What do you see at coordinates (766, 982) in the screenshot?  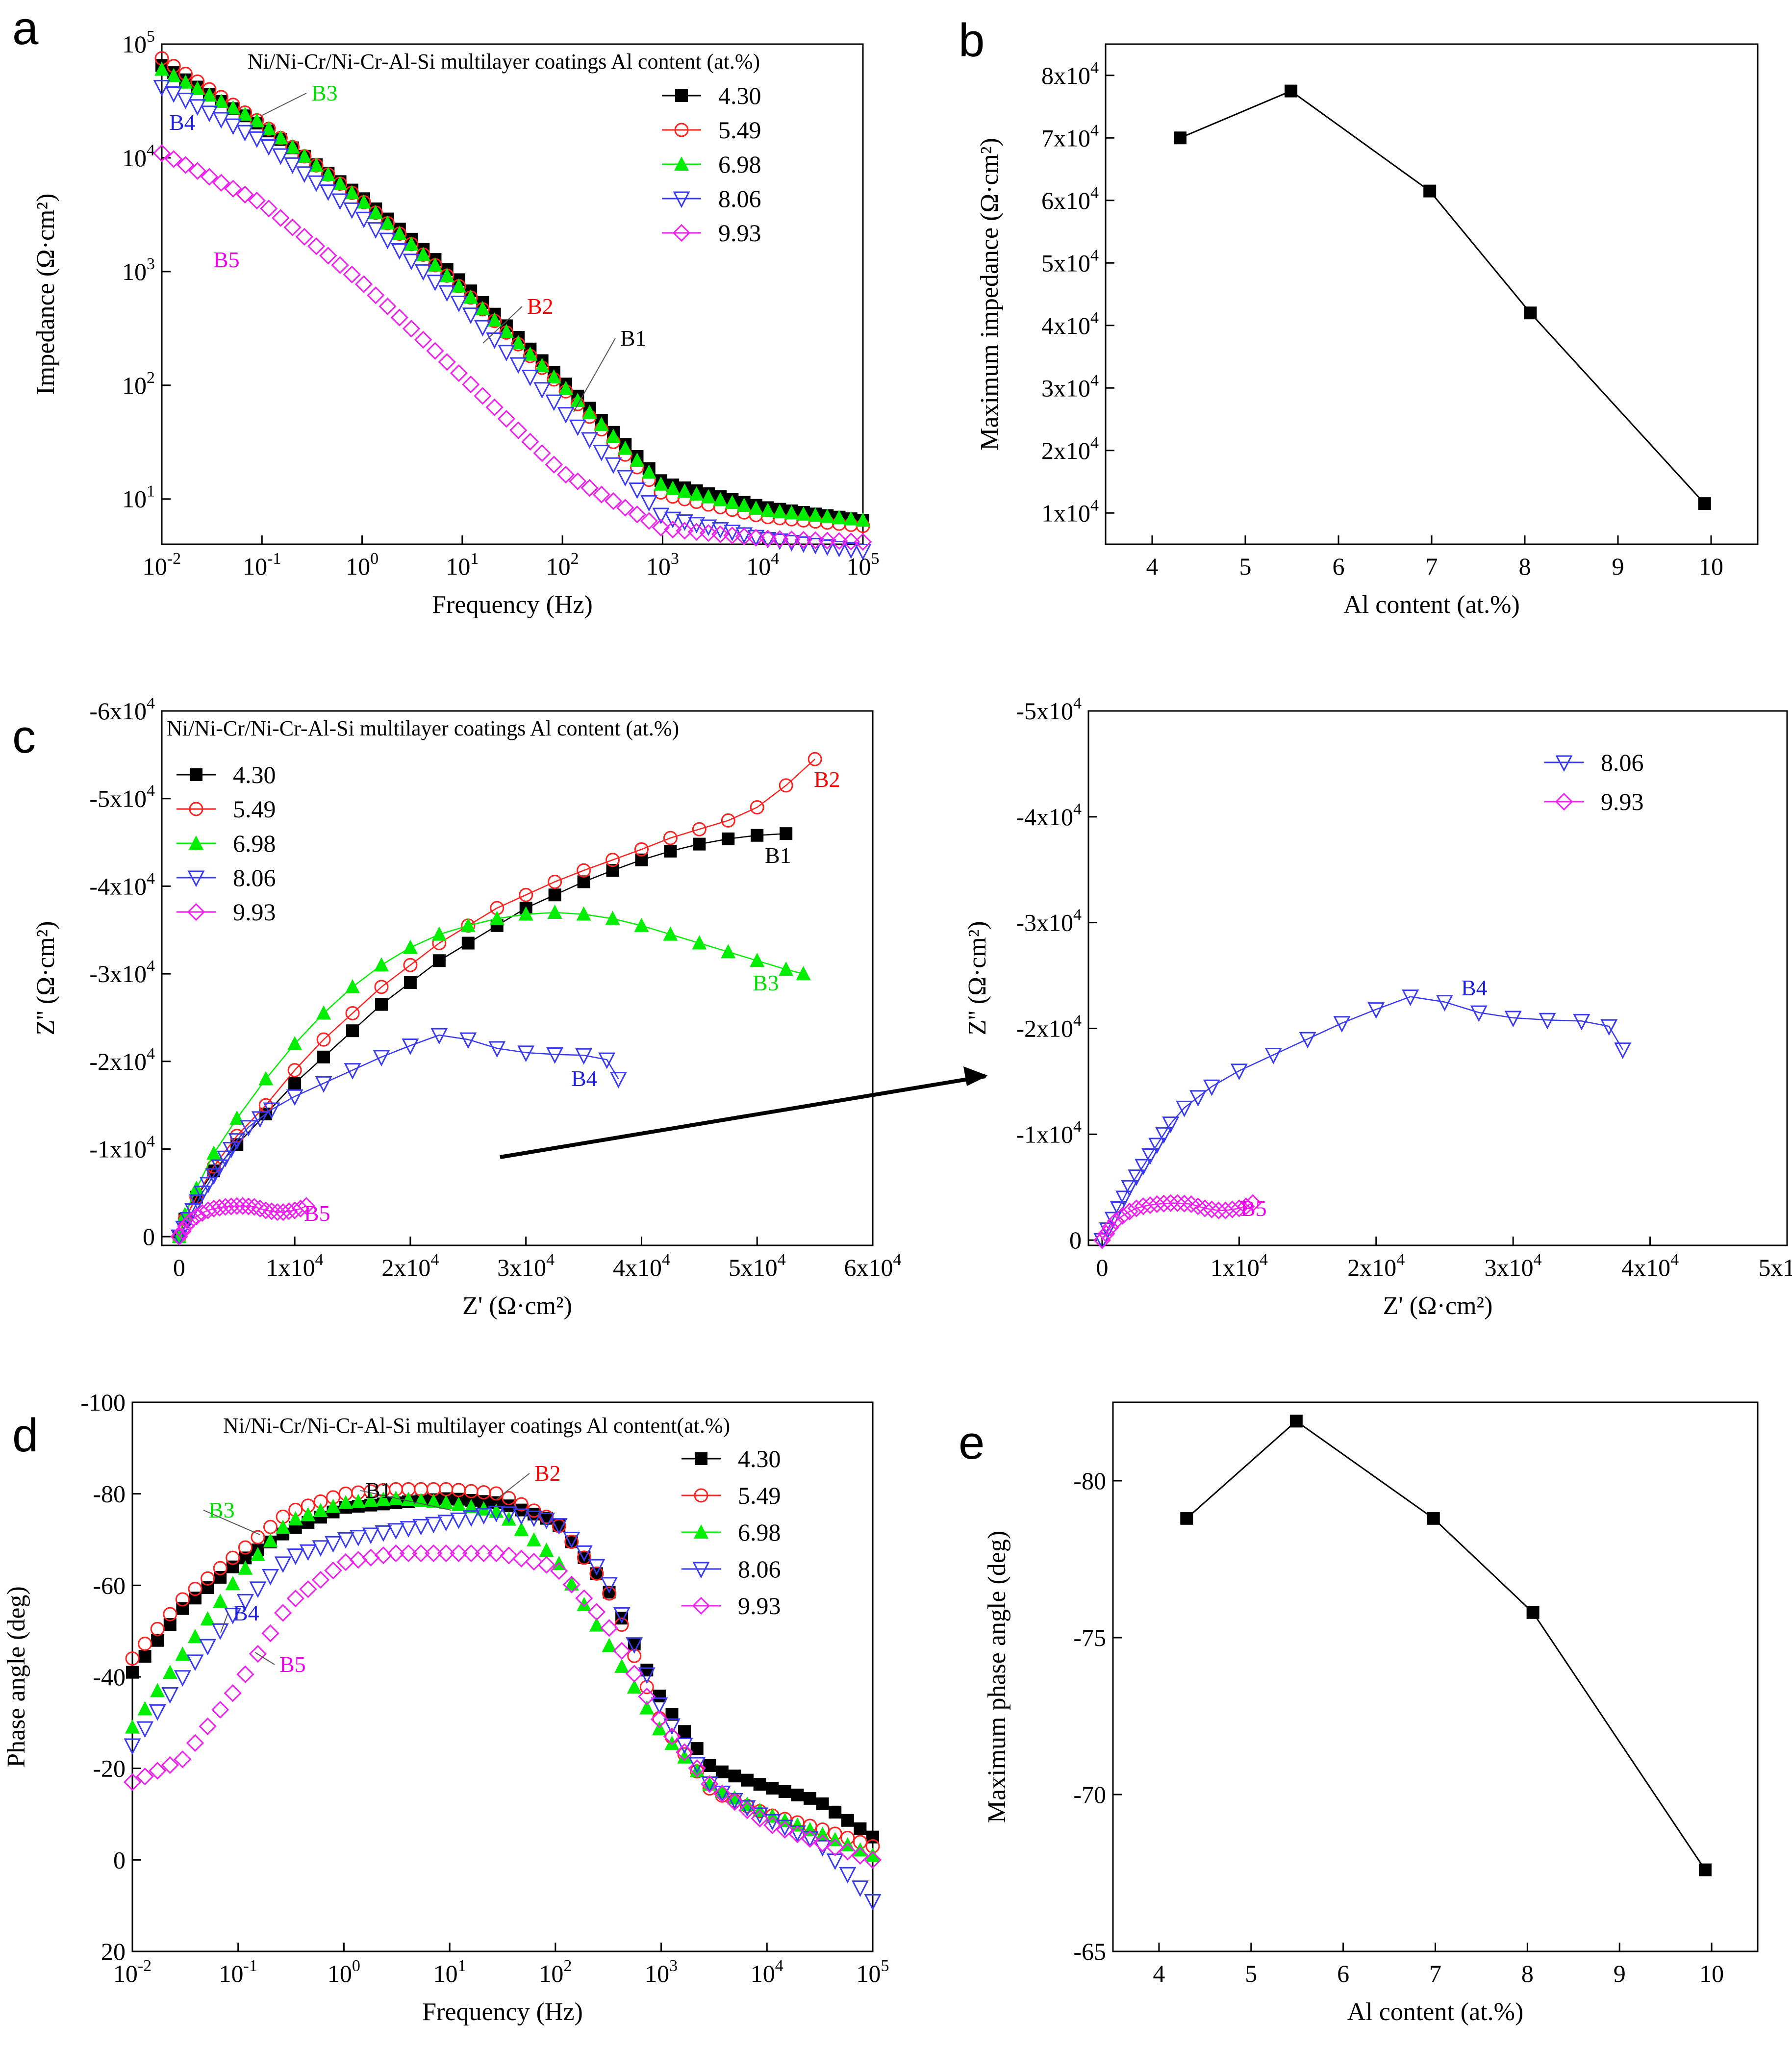 I see `curve-label-B3: B3` at bounding box center [766, 982].